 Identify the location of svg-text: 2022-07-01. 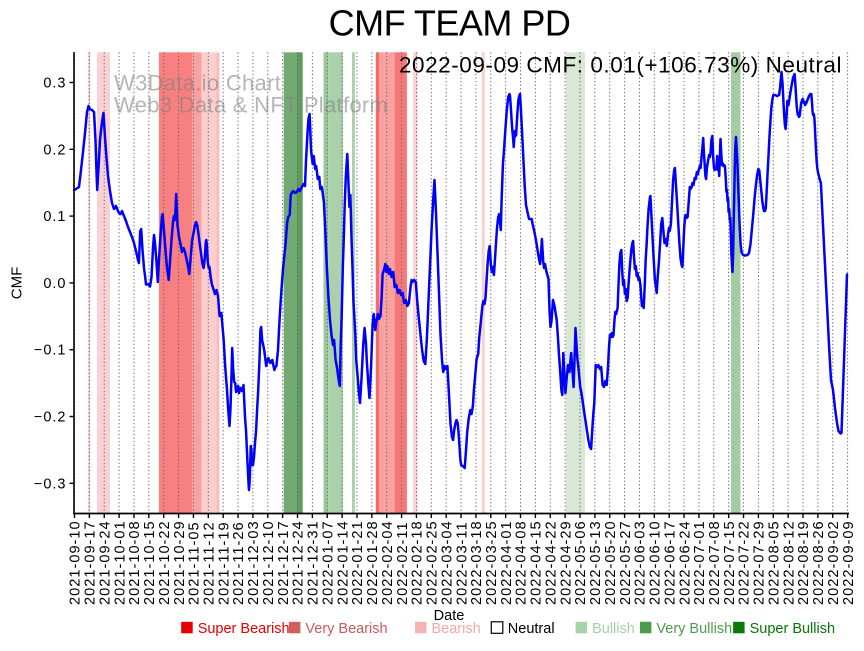
(700, 562).